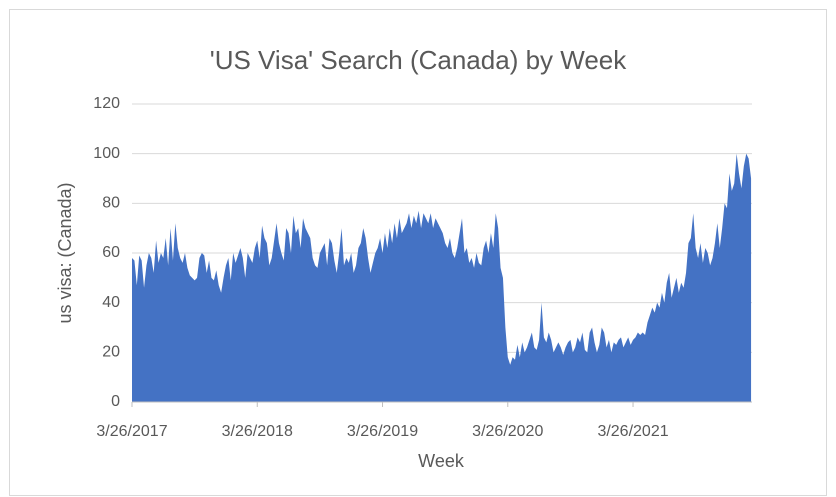 This screenshot has width=836, height=497. Describe the element at coordinates (115, 401) in the screenshot. I see `y-tick-label: 0` at that location.